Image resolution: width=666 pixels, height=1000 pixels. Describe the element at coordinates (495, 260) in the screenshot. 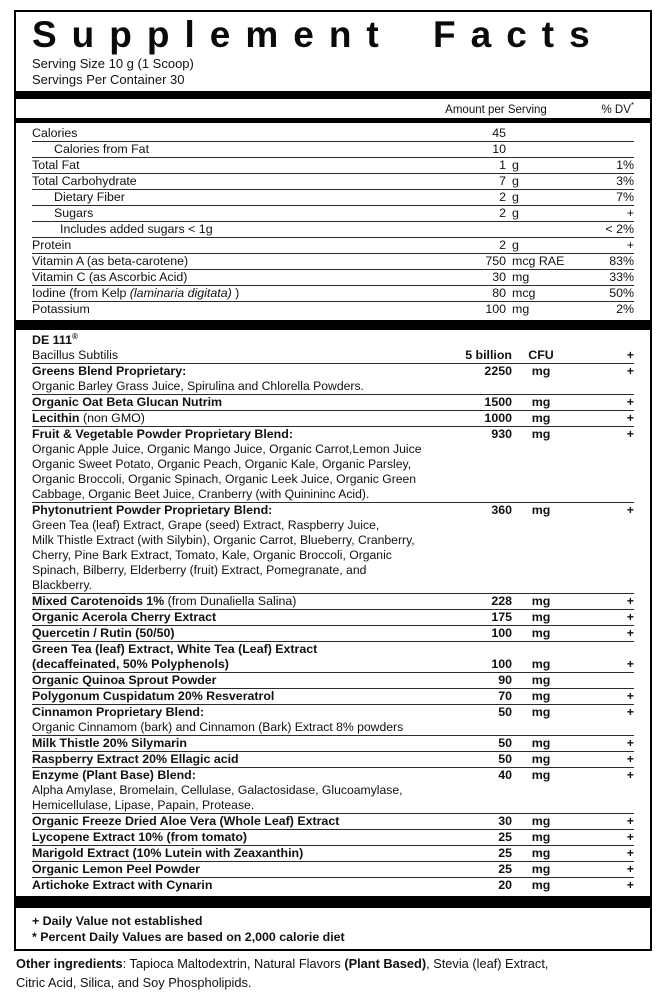

I see `amount-value: 750` at that location.